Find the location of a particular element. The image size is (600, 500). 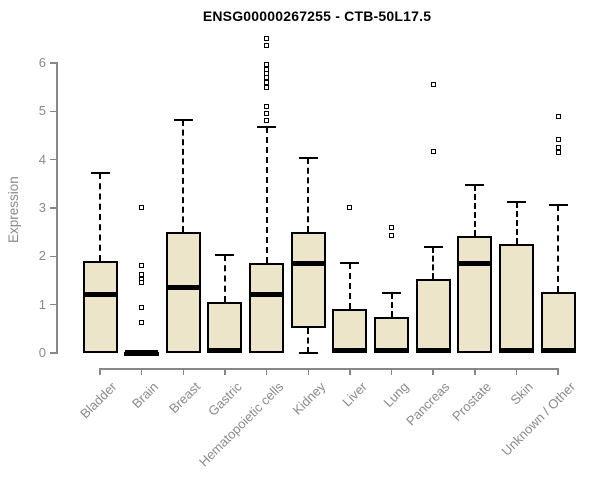

x-tick-label: Lung is located at coordinates (396, 395).